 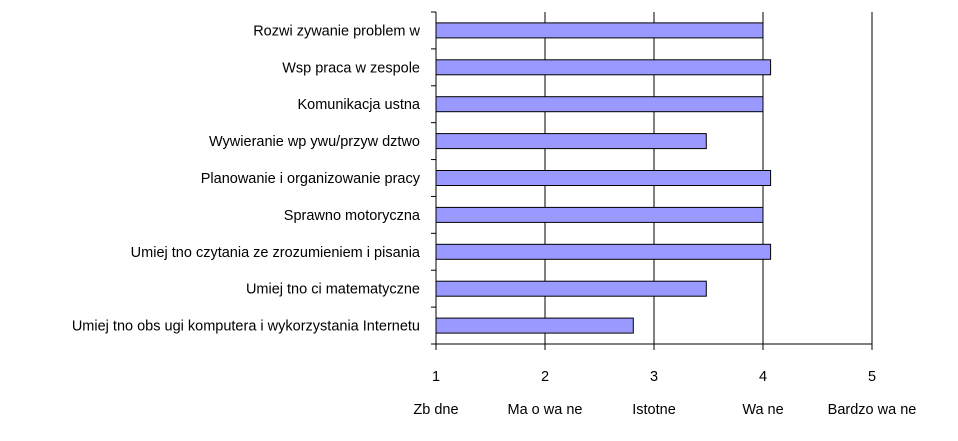 I want to click on x-tick-labels: 1 2 3 4 5, so click(x=654, y=377).